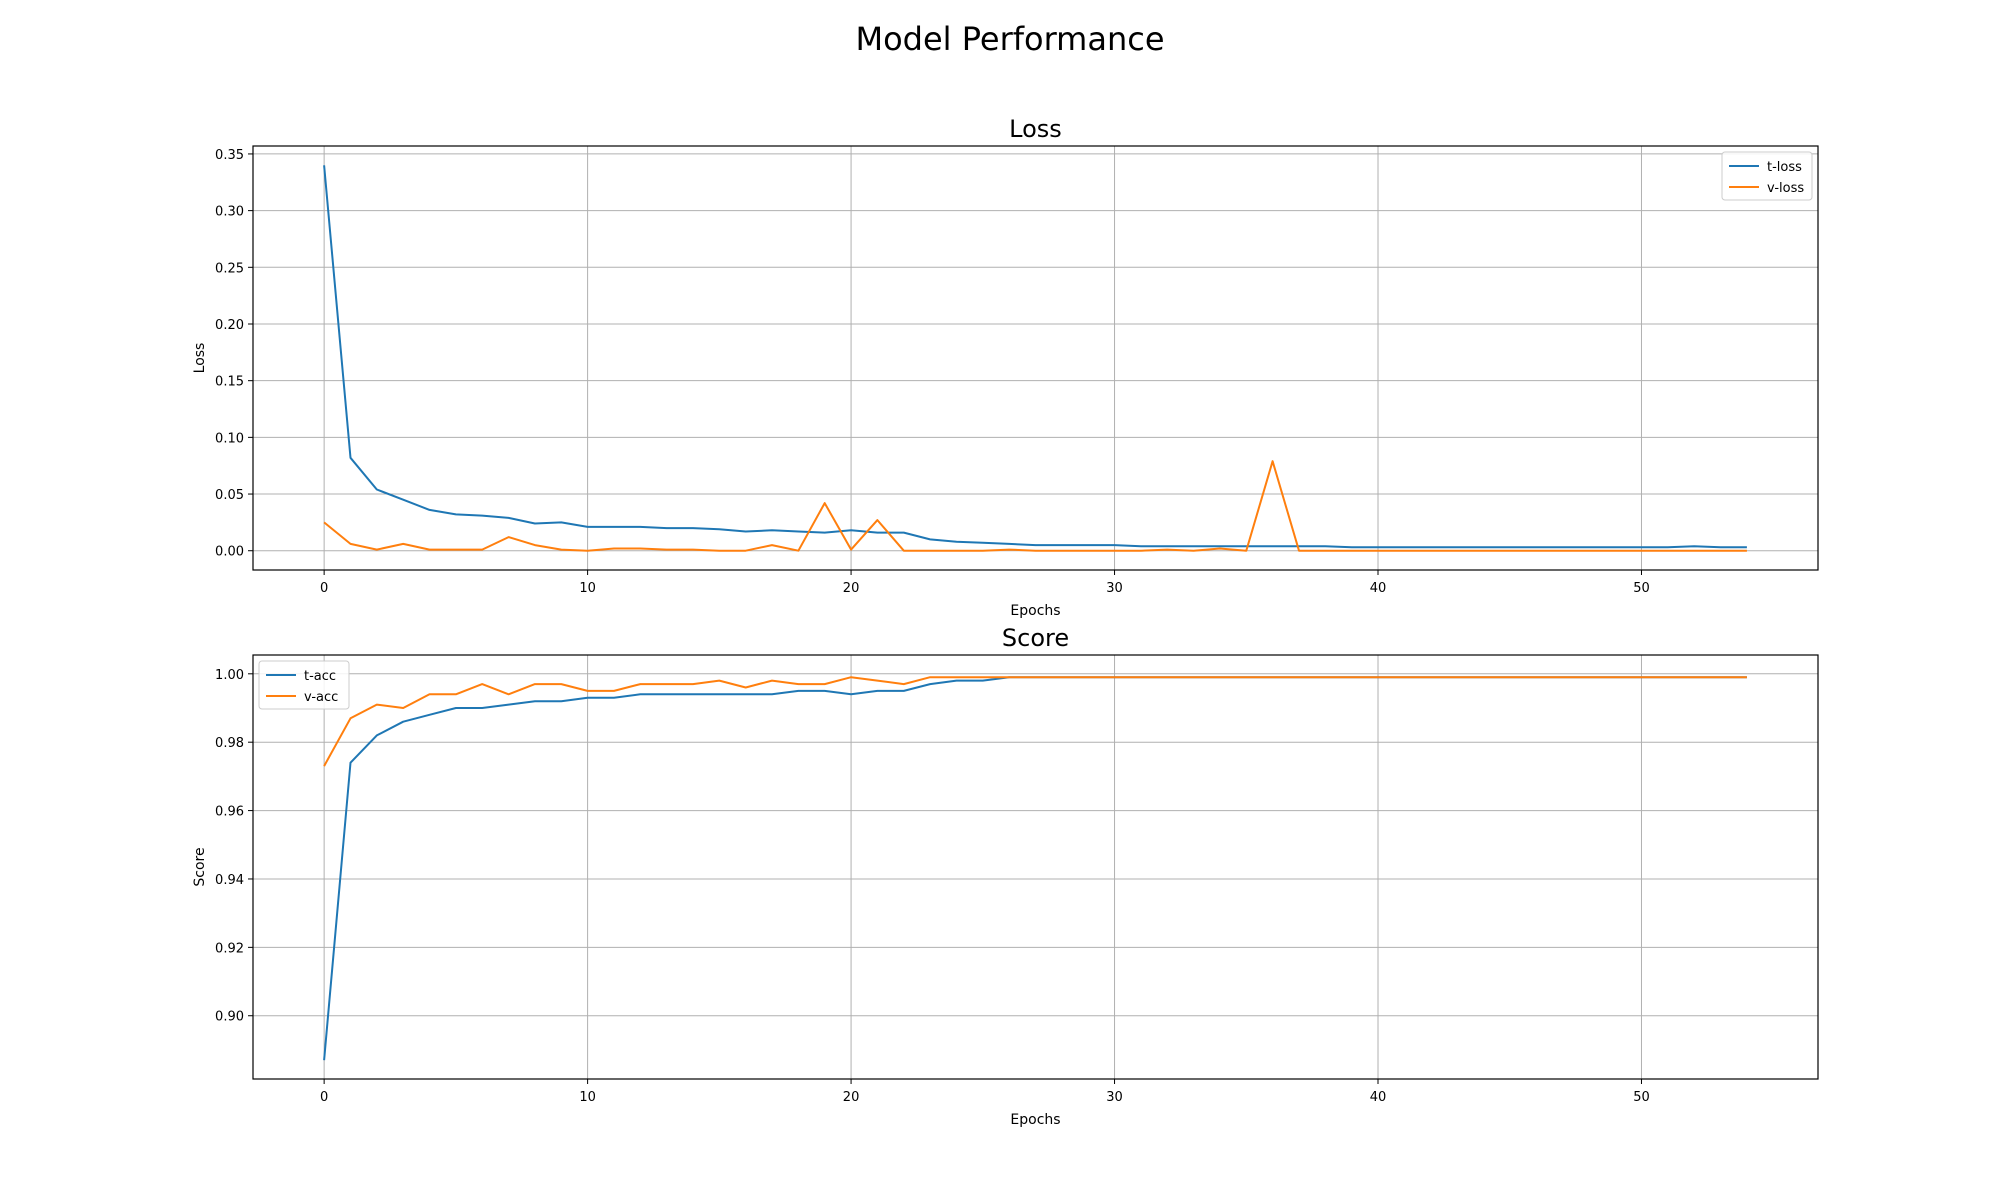 The image size is (2000, 1200). I want to click on loss-legend-label: t-loss, so click(1784, 167).